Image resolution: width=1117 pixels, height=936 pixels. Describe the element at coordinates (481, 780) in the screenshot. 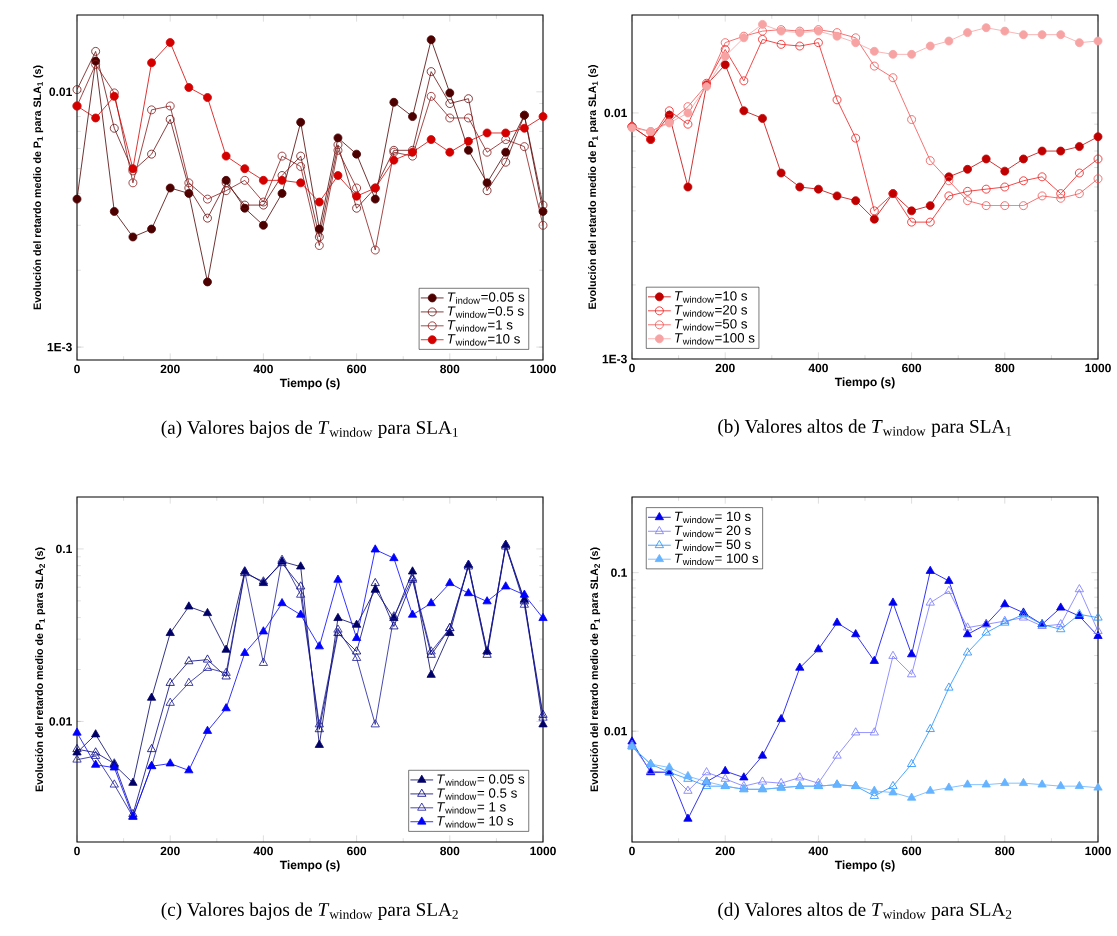

I see `legend-label: T$_{window}$= 0.05 s` at that location.